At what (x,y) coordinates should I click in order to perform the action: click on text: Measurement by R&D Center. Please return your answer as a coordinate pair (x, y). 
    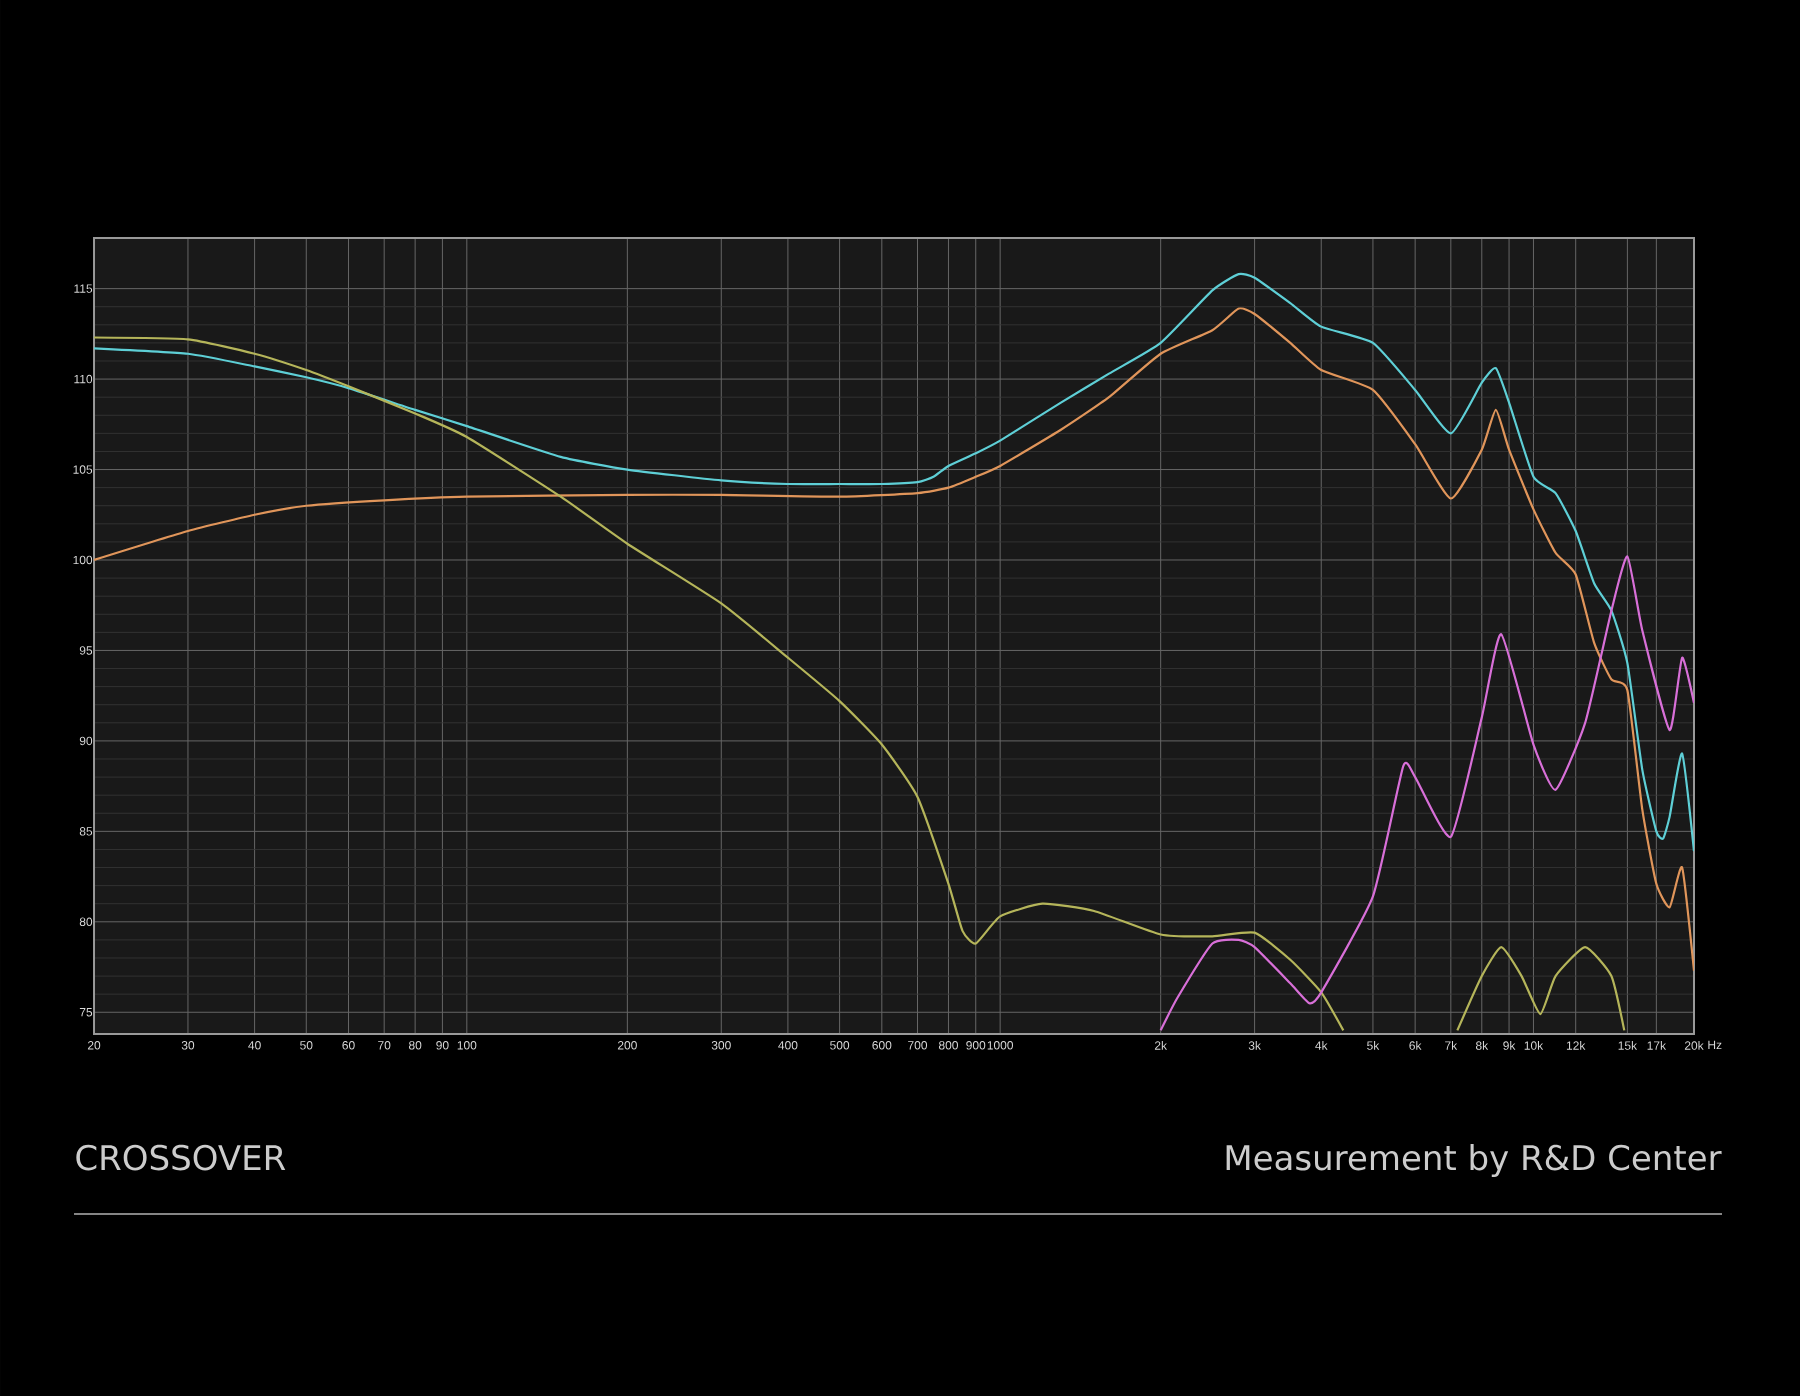
    Looking at the image, I should click on (1474, 1161).